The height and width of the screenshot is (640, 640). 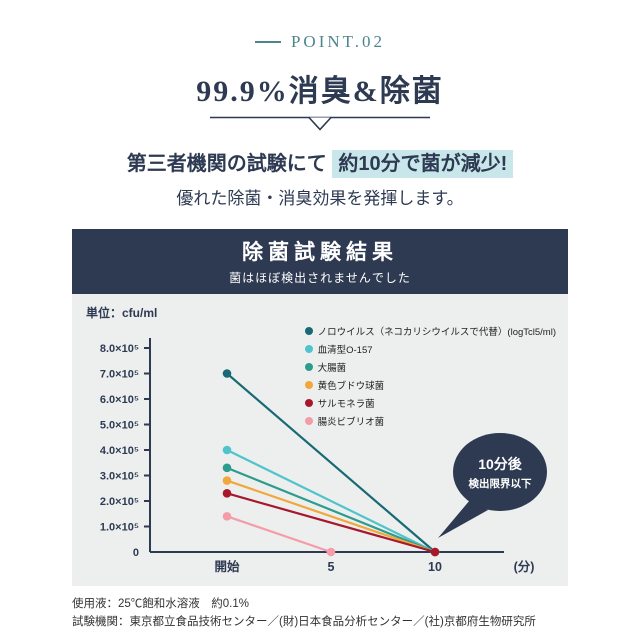 I want to click on lead-line: 第三者機関の試験にて 約10分で菌が減少!, so click(x=320, y=162).